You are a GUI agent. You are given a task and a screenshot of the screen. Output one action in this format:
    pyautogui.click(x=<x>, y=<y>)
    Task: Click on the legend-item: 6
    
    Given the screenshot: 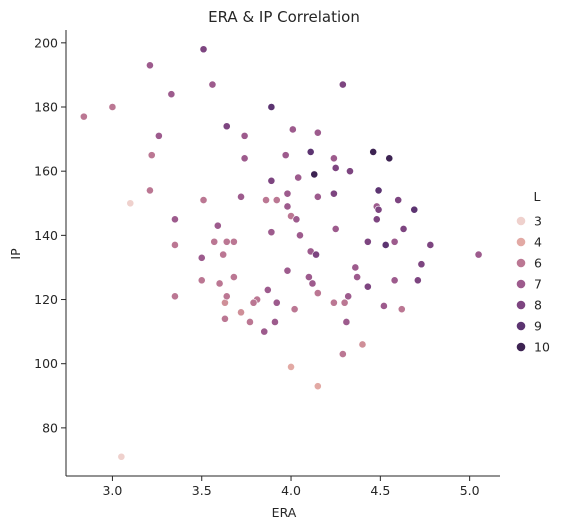 What is the action you would take?
    pyautogui.click(x=529, y=263)
    